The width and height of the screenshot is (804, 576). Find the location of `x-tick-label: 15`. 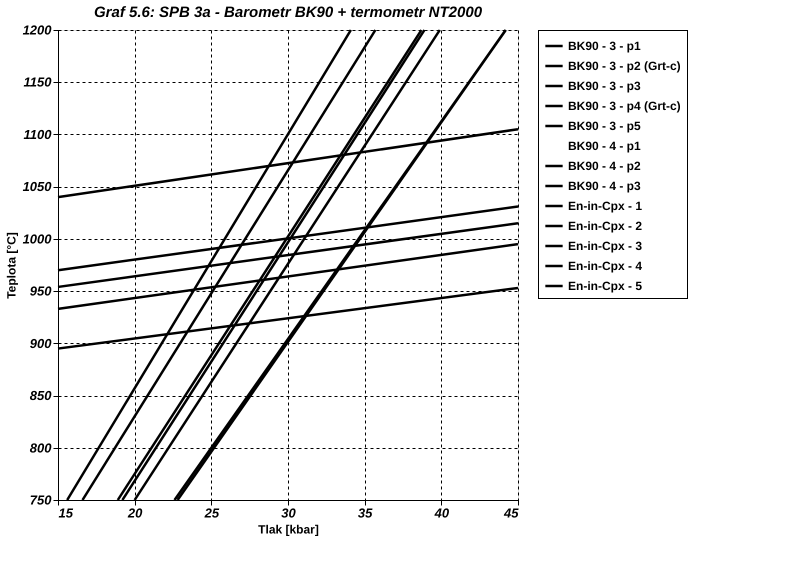

x-tick-label: 15 is located at coordinates (66, 513).